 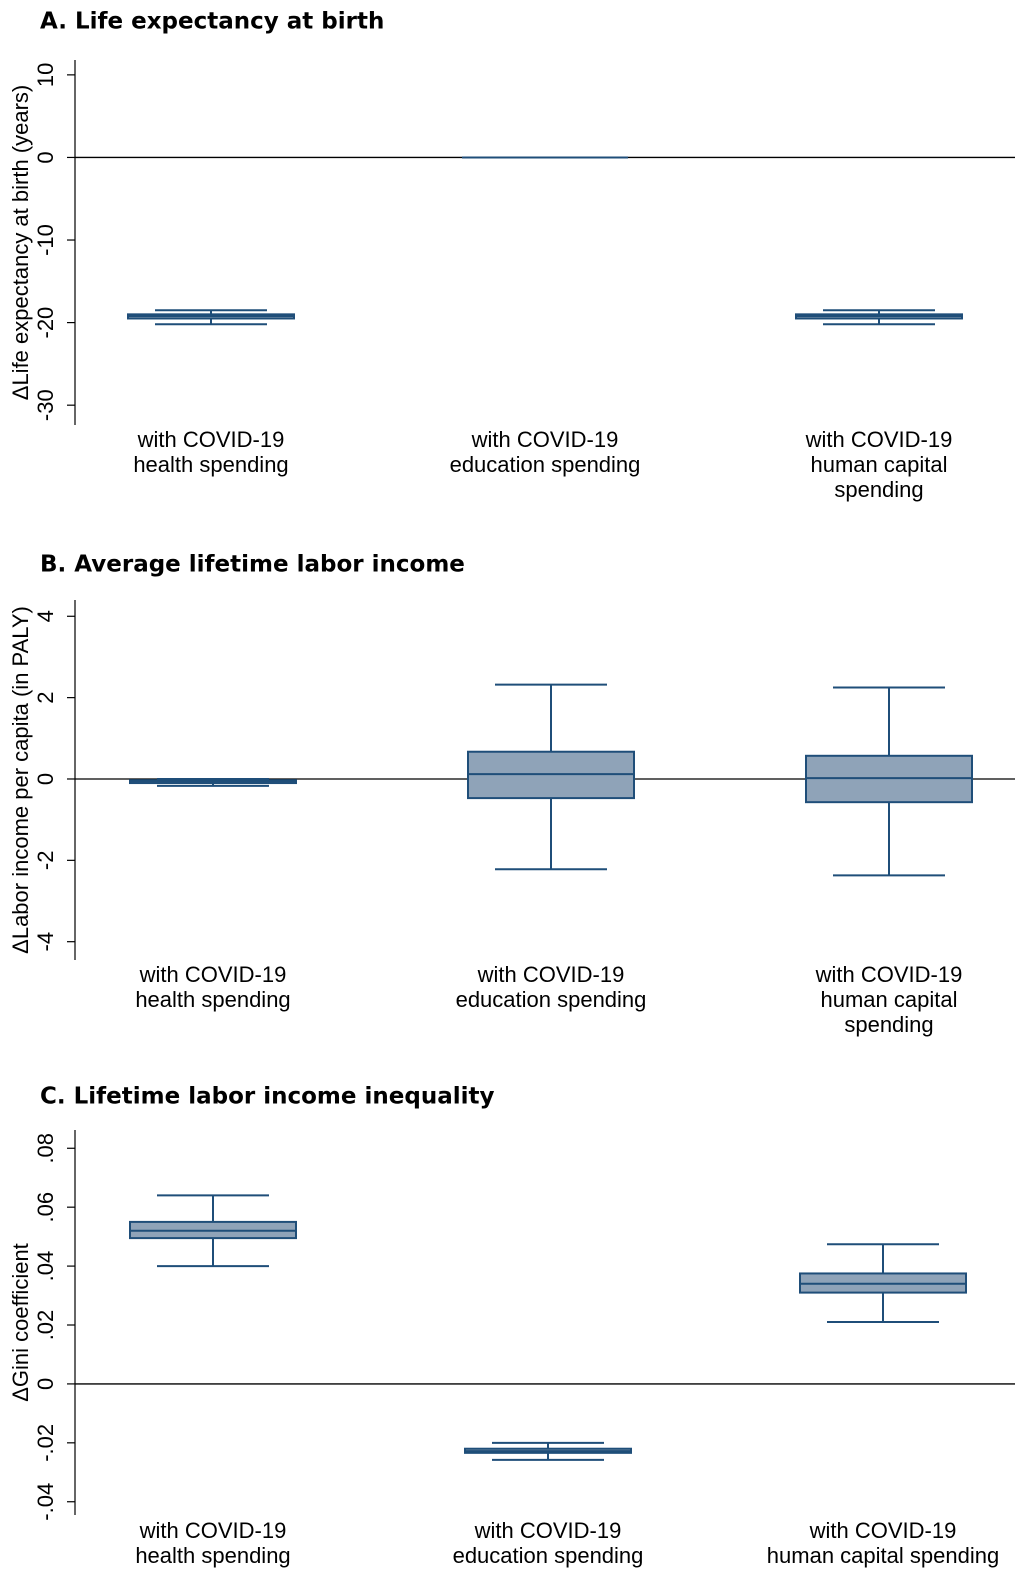 What do you see at coordinates (20, 1322) in the screenshot?
I see `y-axis-label: ΔGini coefficient` at bounding box center [20, 1322].